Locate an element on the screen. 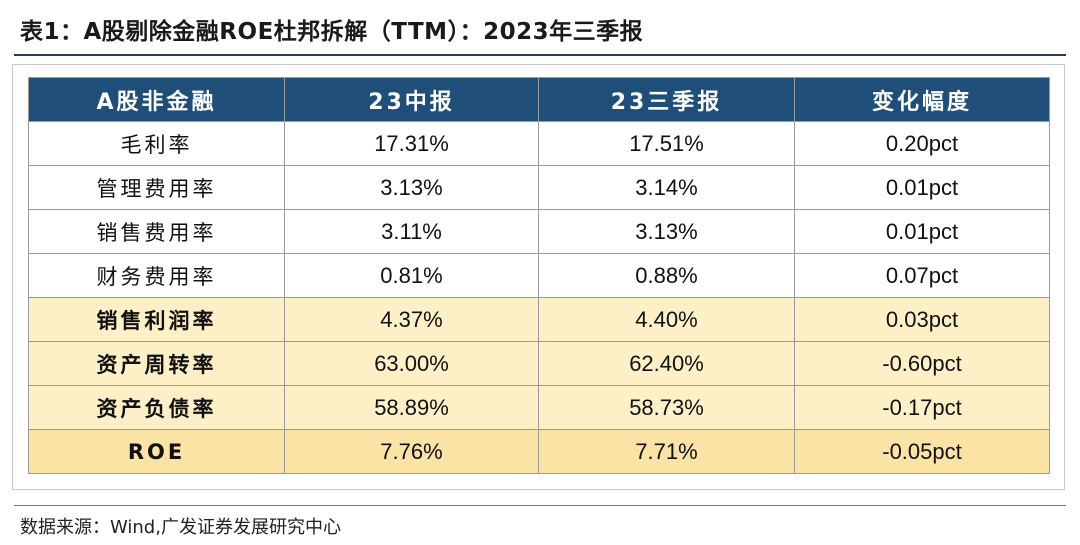  row-label: 销售利润率 is located at coordinates (156, 319).